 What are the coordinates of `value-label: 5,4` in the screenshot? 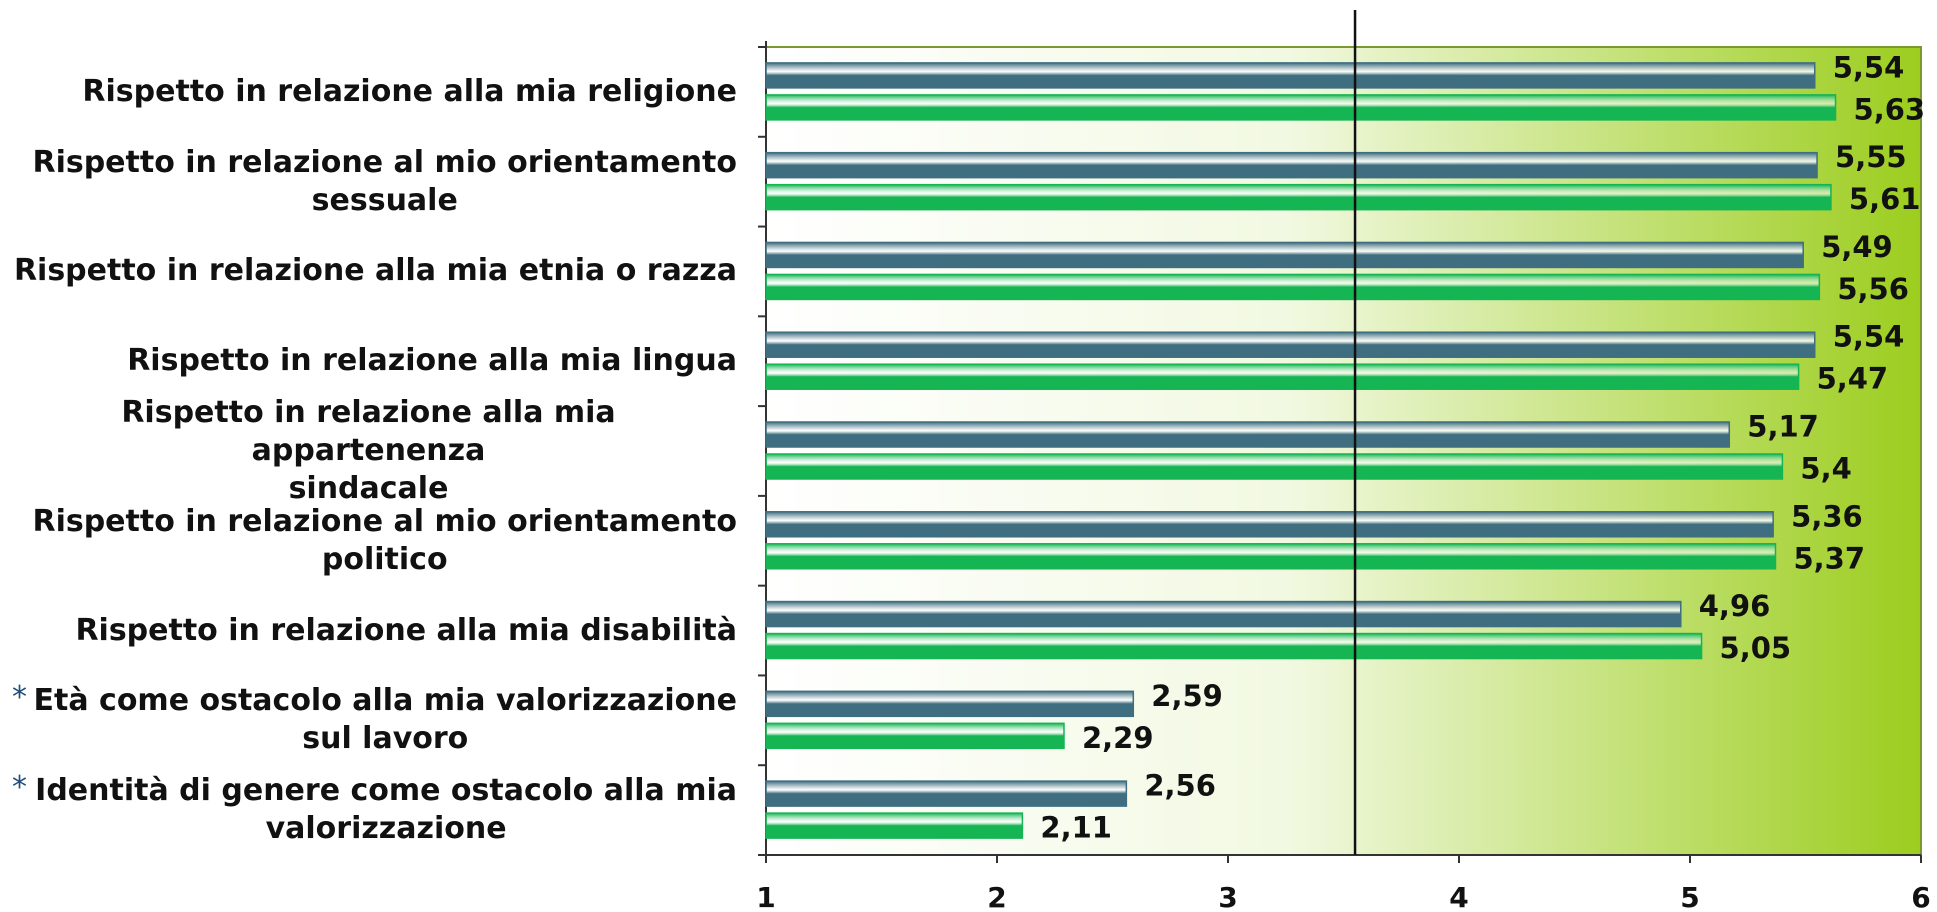 It's located at (1825, 469).